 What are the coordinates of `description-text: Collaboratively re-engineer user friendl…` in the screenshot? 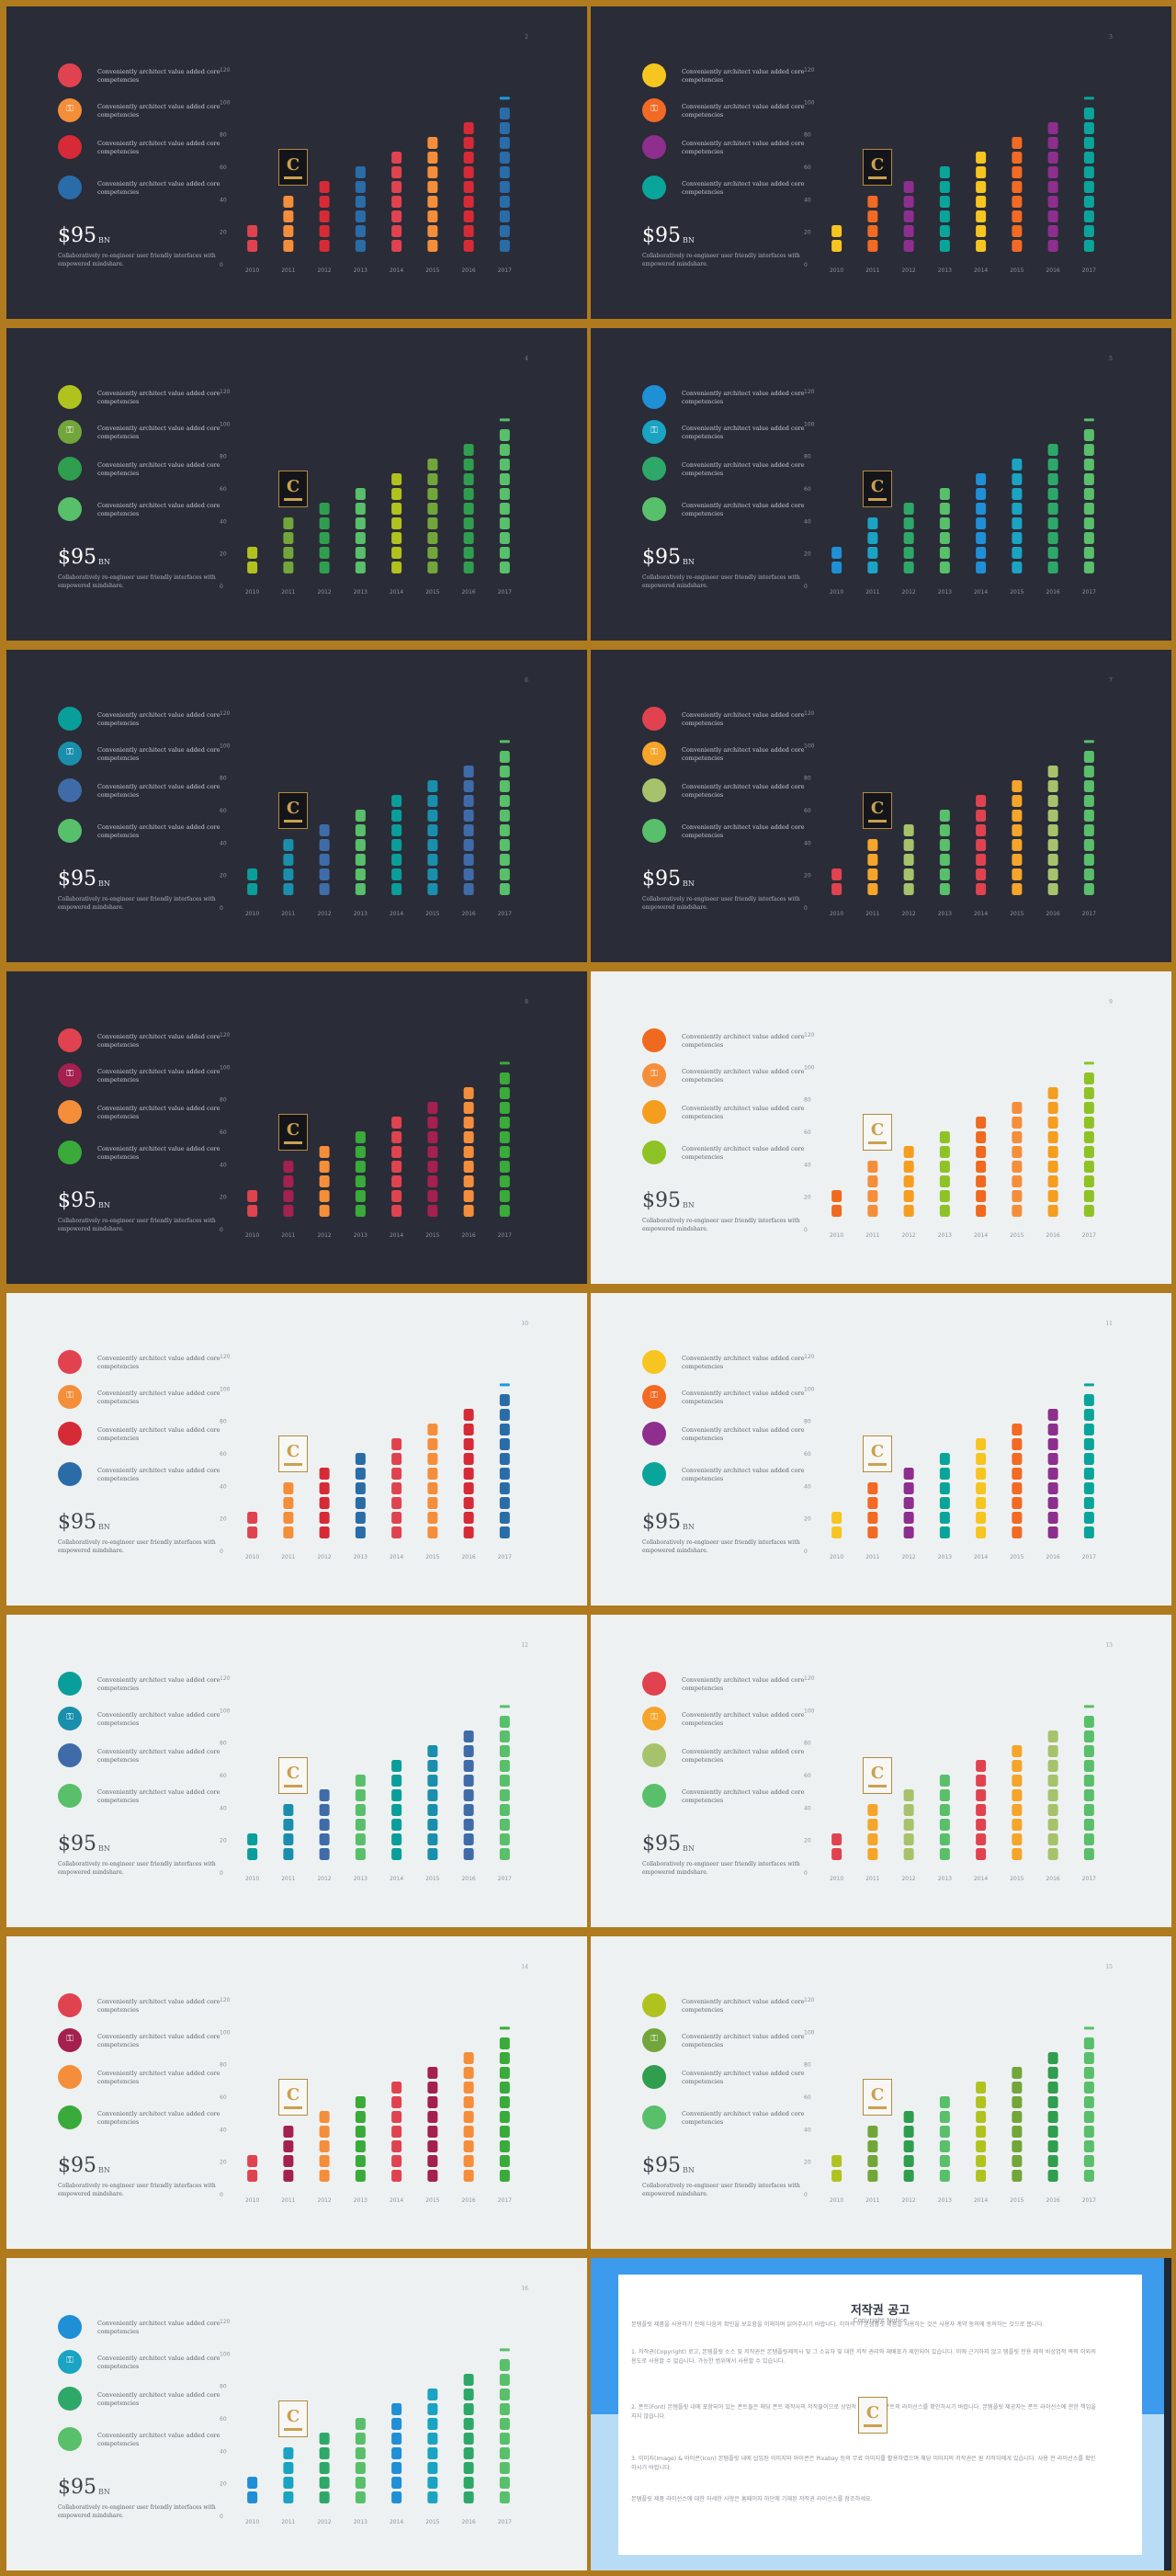 It's located at (137, 2190).